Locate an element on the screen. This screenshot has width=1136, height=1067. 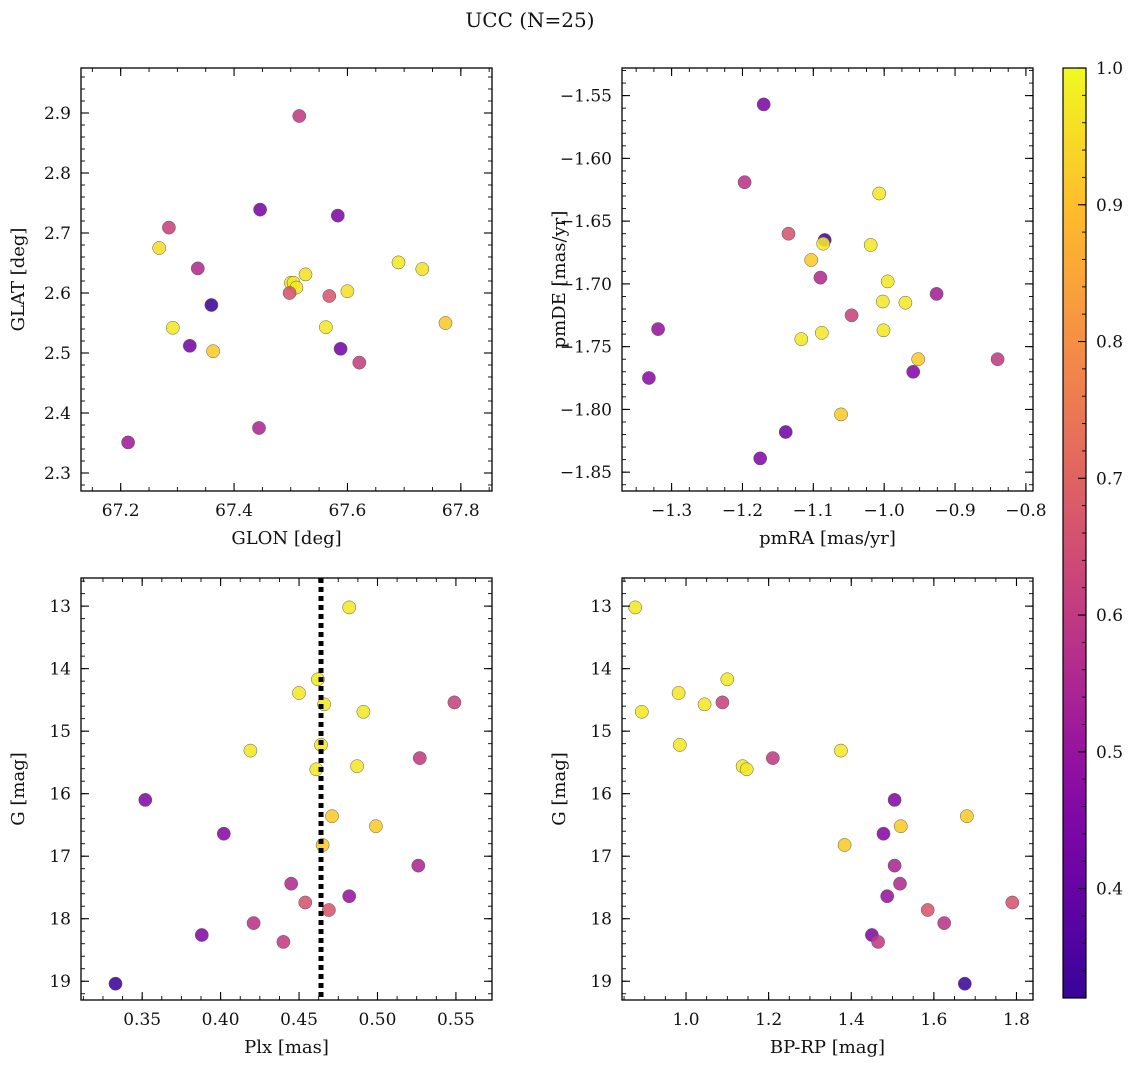
y-tick-label: 16 is located at coordinates (601, 795).